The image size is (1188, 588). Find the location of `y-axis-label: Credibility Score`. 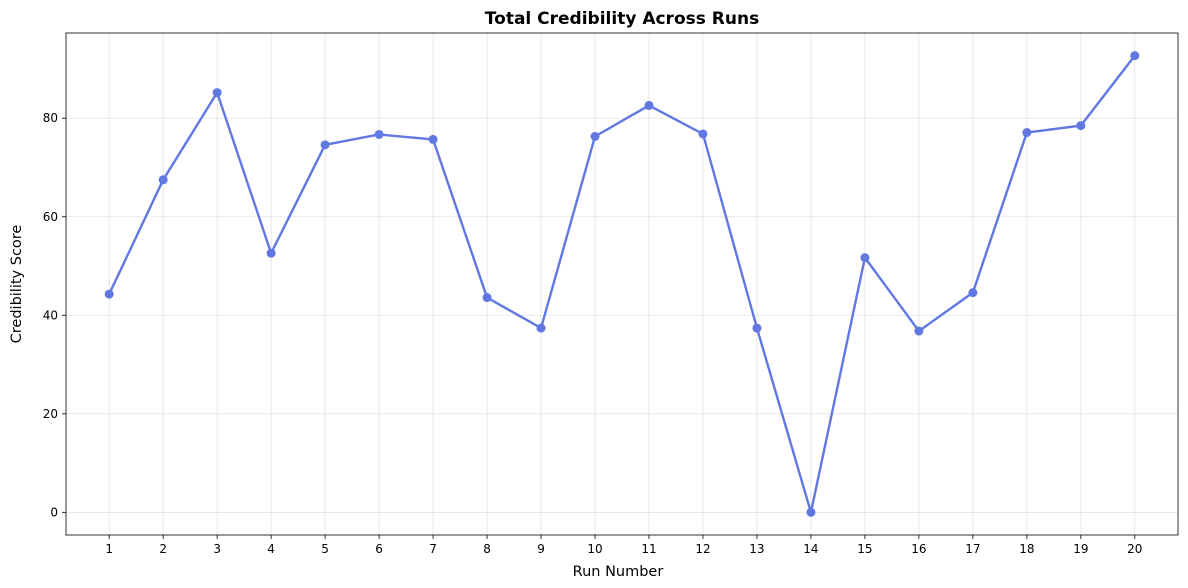

y-axis-label: Credibility Score is located at coordinates (17, 284).